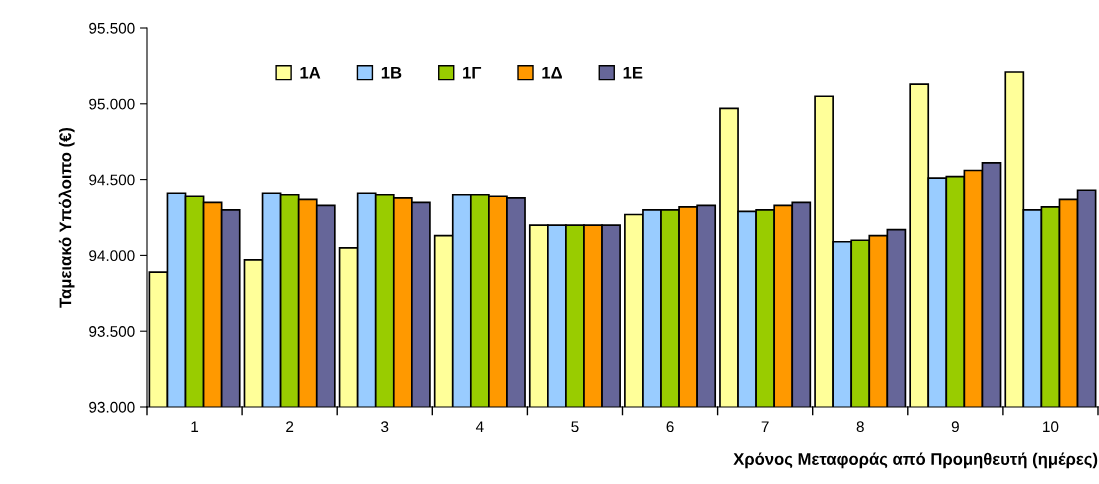  Describe the element at coordinates (552, 72) in the screenshot. I see `legend-label: 1Δ` at that location.